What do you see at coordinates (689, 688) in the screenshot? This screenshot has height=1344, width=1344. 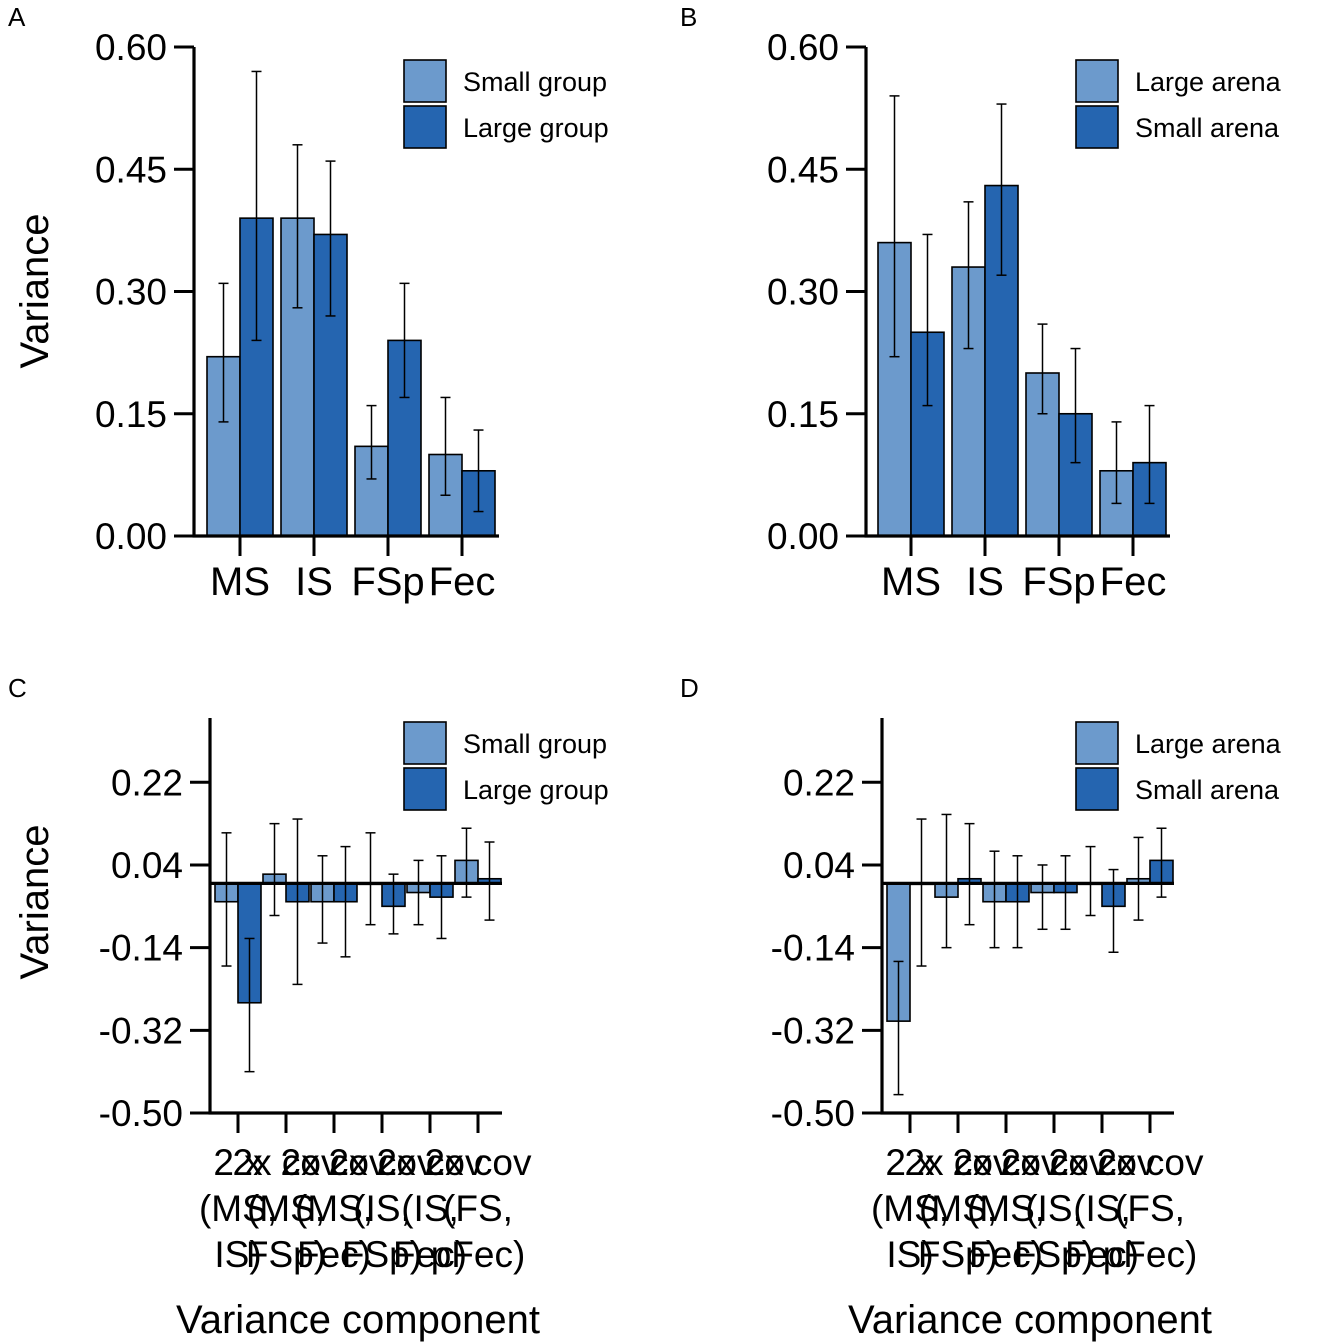 I see `panel-label: D` at bounding box center [689, 688].